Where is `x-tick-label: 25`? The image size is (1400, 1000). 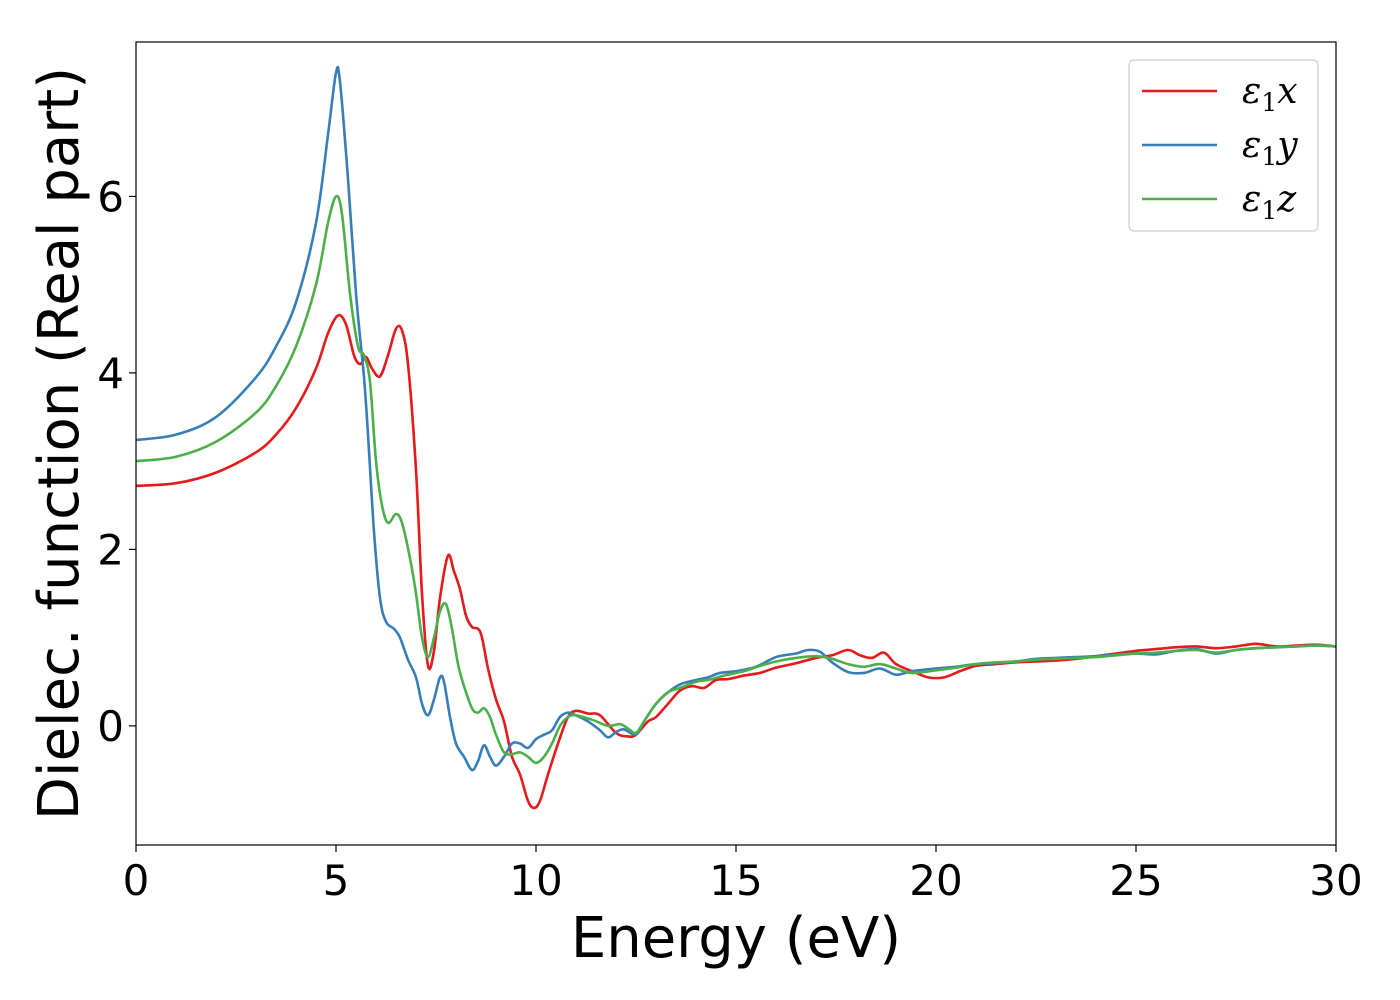
x-tick-label: 25 is located at coordinates (1135, 880).